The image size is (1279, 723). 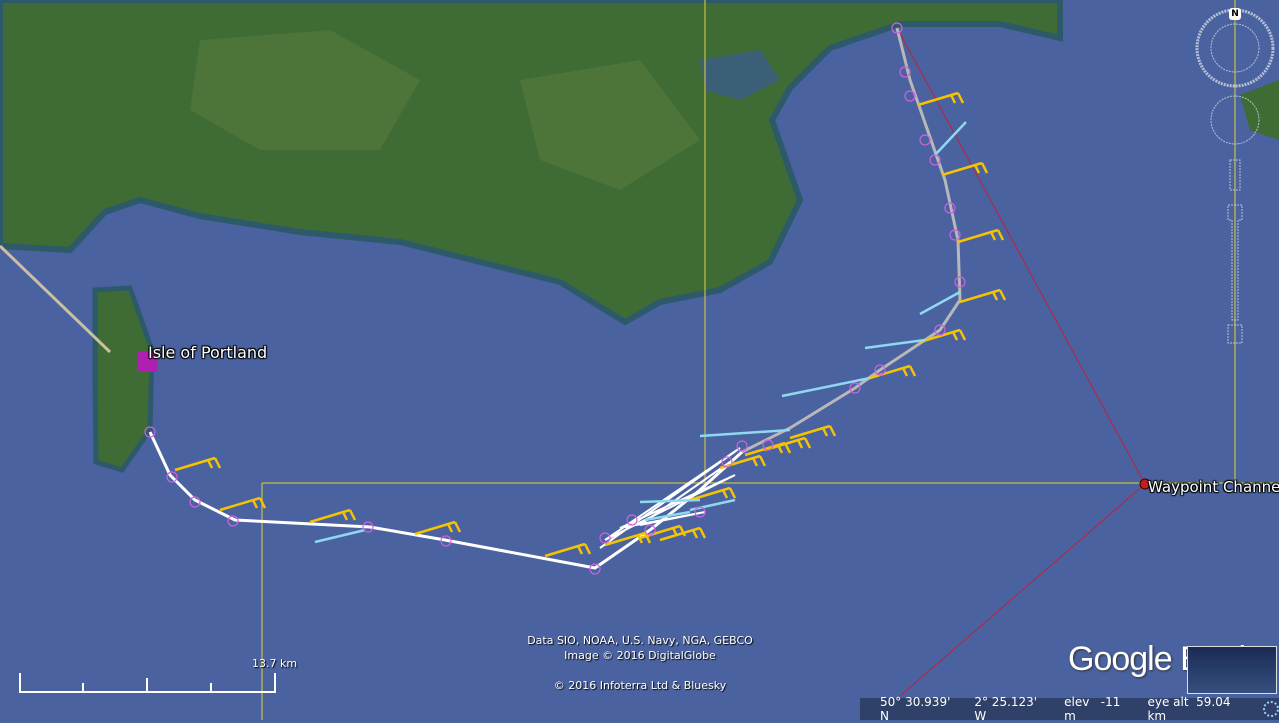 What do you see at coordinates (1092, 709) in the screenshot?
I see `elevation: -11 m` at bounding box center [1092, 709].